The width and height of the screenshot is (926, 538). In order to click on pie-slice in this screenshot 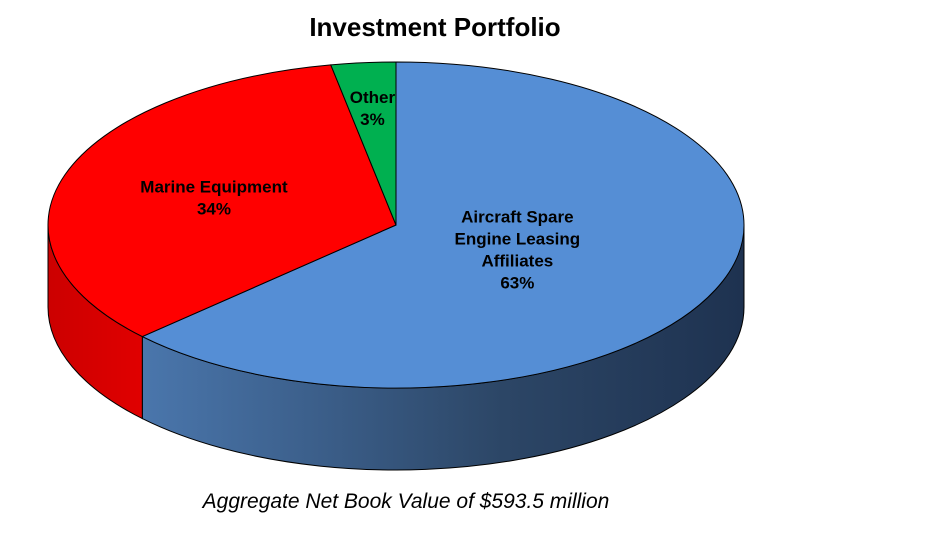, I will do `click(363, 143)`.